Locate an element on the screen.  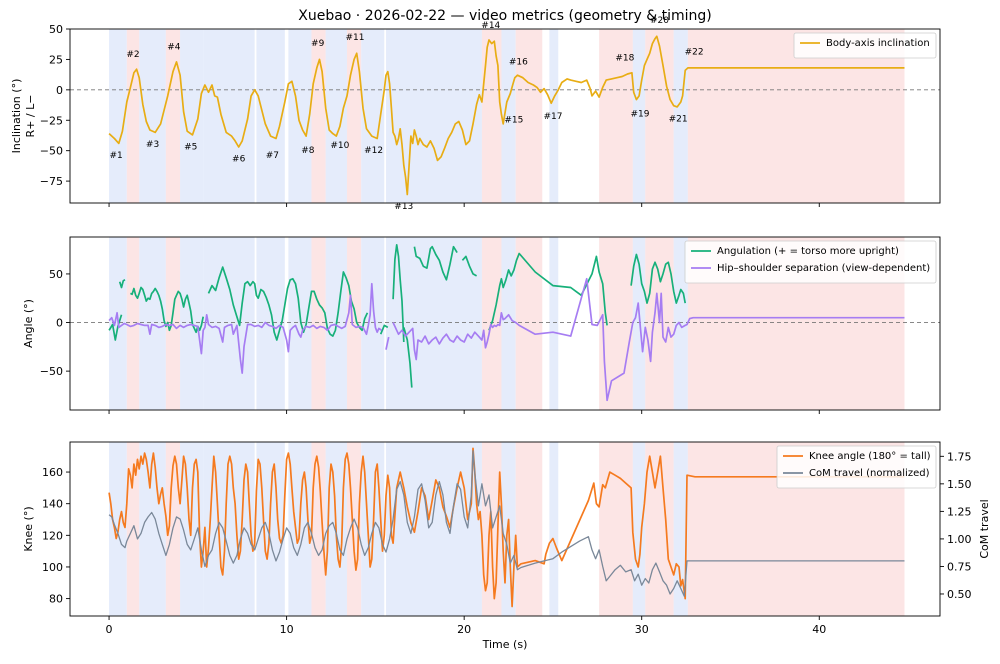
event-label: #6 is located at coordinates (239, 160).